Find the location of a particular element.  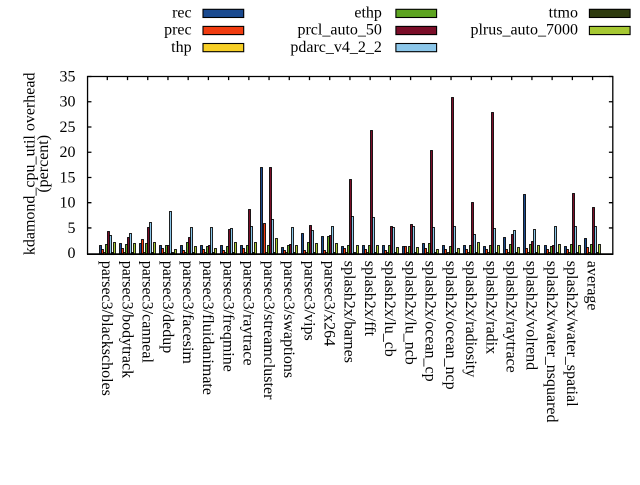

svg-text: splash2x/water_spatial is located at coordinates (571, 334).